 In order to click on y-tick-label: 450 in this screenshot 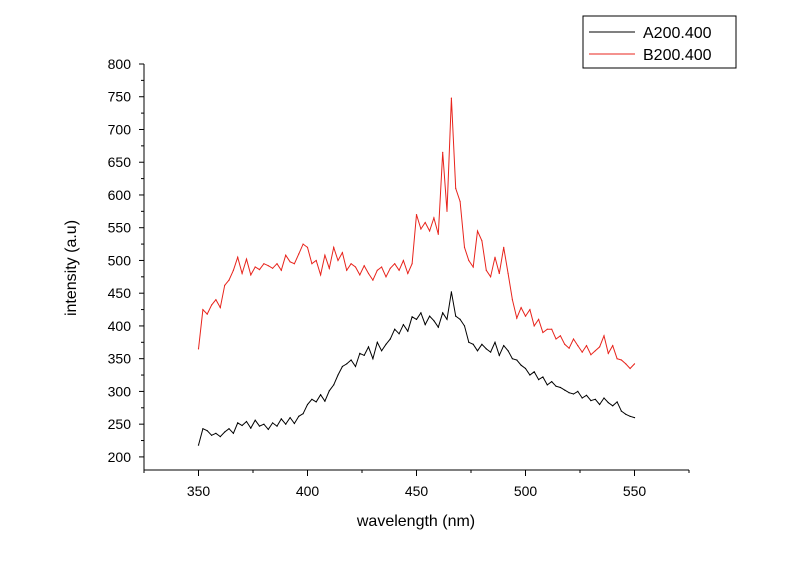, I will do `click(120, 293)`.